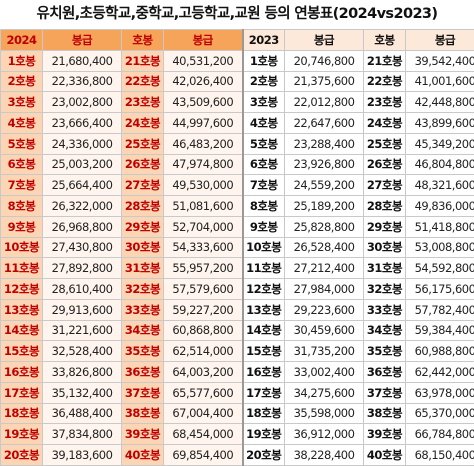  Describe the element at coordinates (203, 455) in the screenshot. I see `pay-2024-b-cell: 69,854,400` at that location.